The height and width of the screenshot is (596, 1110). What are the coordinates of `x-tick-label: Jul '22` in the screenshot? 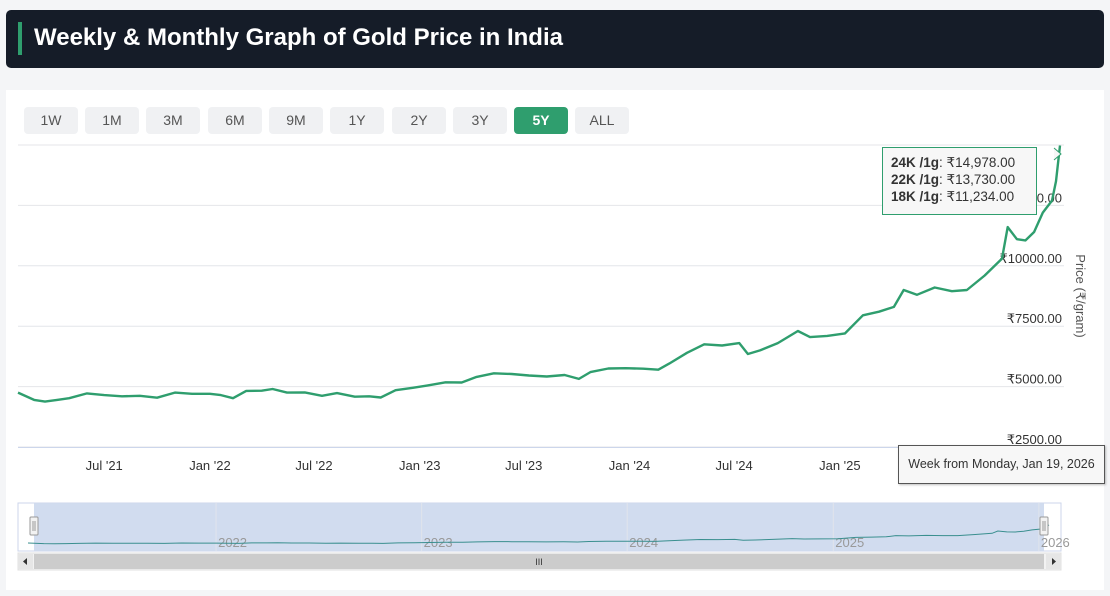 It's located at (313, 465).